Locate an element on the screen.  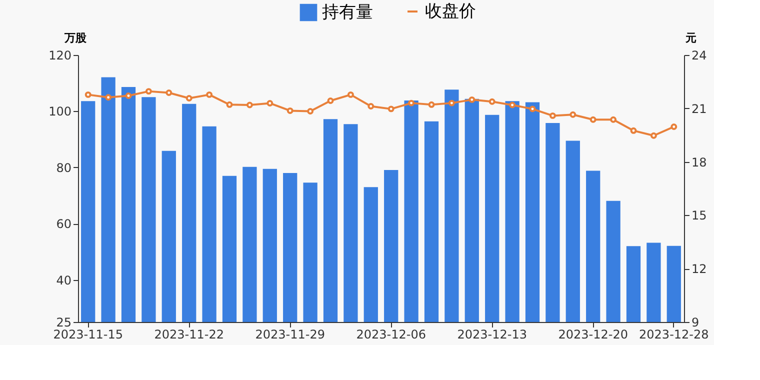
y-tick-label: 40 is located at coordinates (64, 280).